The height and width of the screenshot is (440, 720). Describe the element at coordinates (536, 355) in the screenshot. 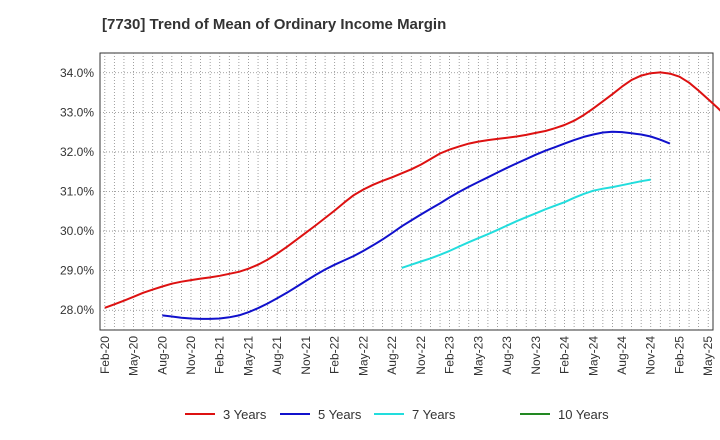

I see `x-tick-label: Nov-23` at that location.